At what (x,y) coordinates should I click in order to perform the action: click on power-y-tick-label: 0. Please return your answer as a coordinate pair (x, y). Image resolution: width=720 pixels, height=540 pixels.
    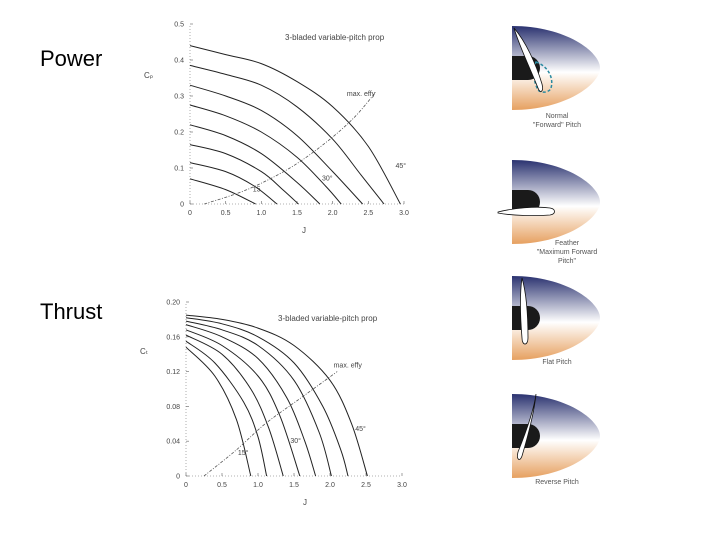
    Looking at the image, I should click on (182, 205).